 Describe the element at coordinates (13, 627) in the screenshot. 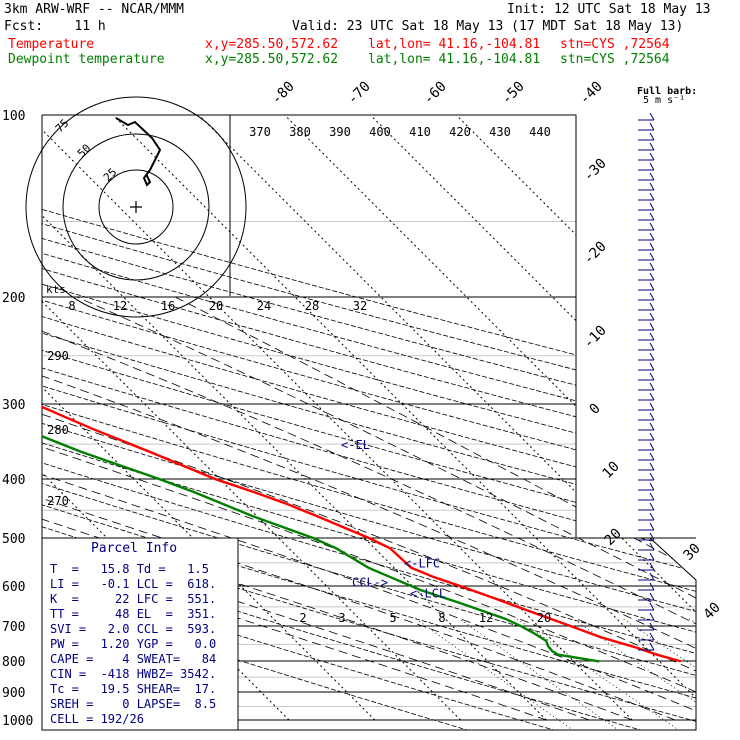

I see `pressure-tick-label: 700` at that location.